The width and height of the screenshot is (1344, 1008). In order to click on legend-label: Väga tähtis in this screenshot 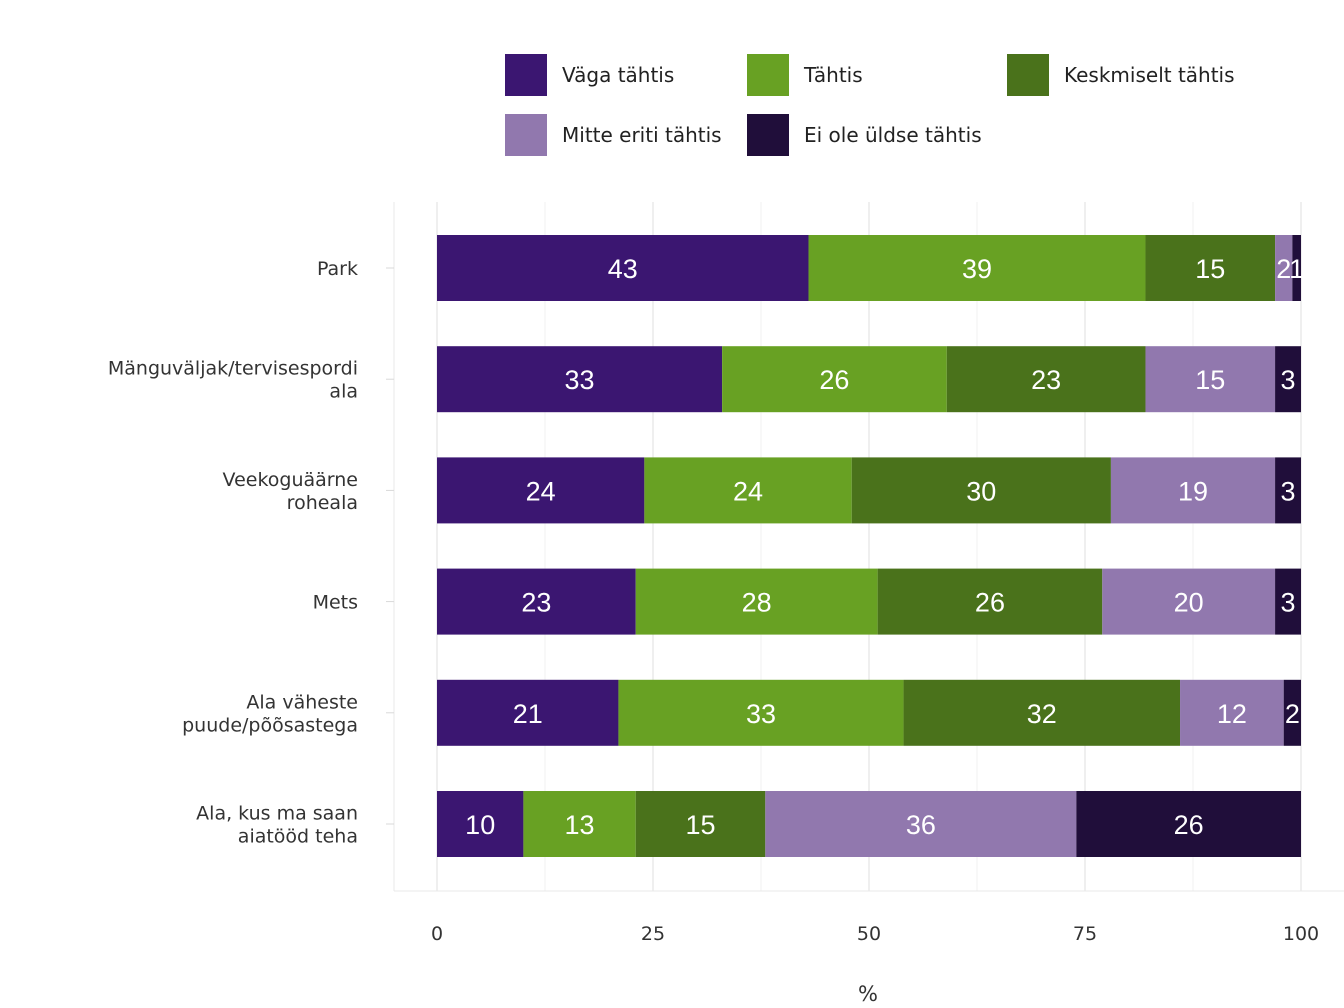, I will do `click(618, 75)`.